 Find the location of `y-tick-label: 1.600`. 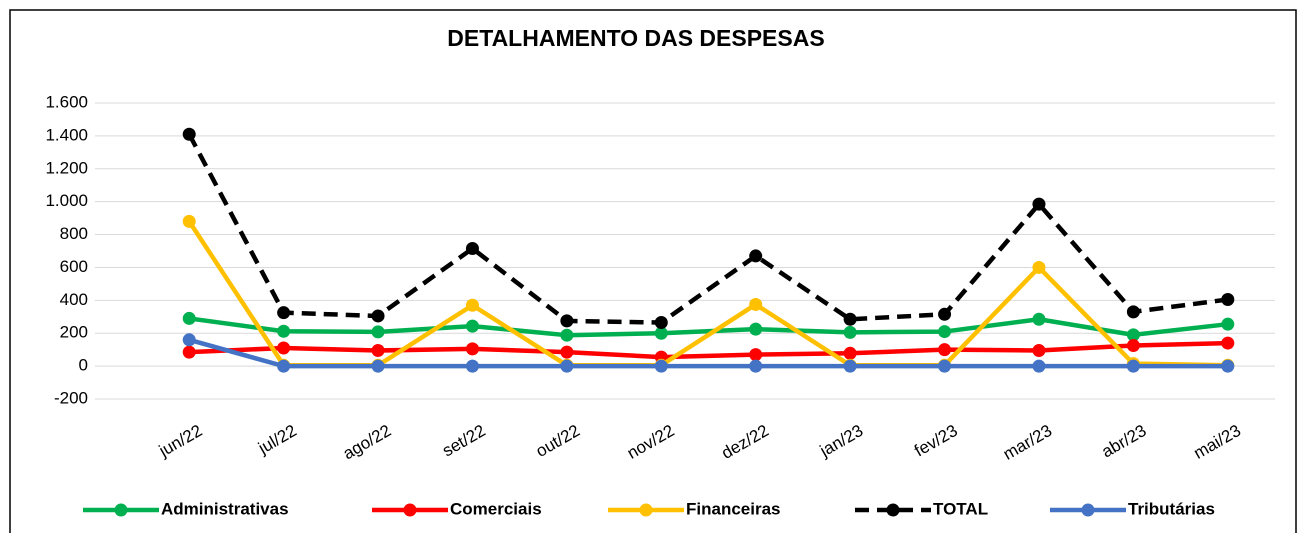

y-tick-label: 1.600 is located at coordinates (66, 101).